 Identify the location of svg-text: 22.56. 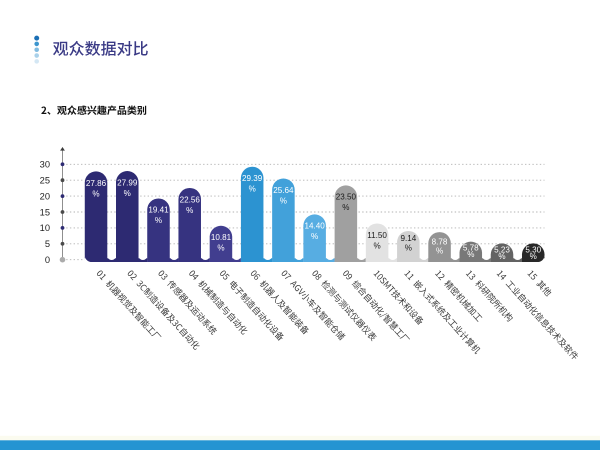
(190, 200).